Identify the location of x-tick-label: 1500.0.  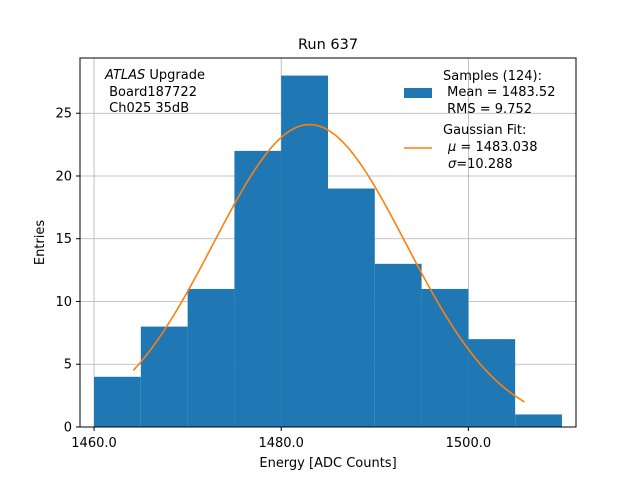
(469, 443).